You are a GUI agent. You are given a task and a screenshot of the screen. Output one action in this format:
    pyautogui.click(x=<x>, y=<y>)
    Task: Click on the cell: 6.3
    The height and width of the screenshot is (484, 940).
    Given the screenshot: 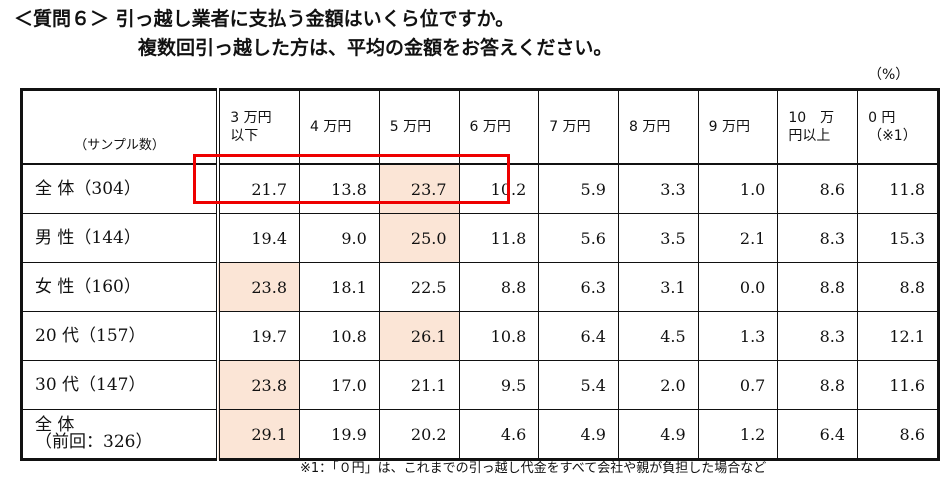 What is the action you would take?
    pyautogui.click(x=578, y=287)
    